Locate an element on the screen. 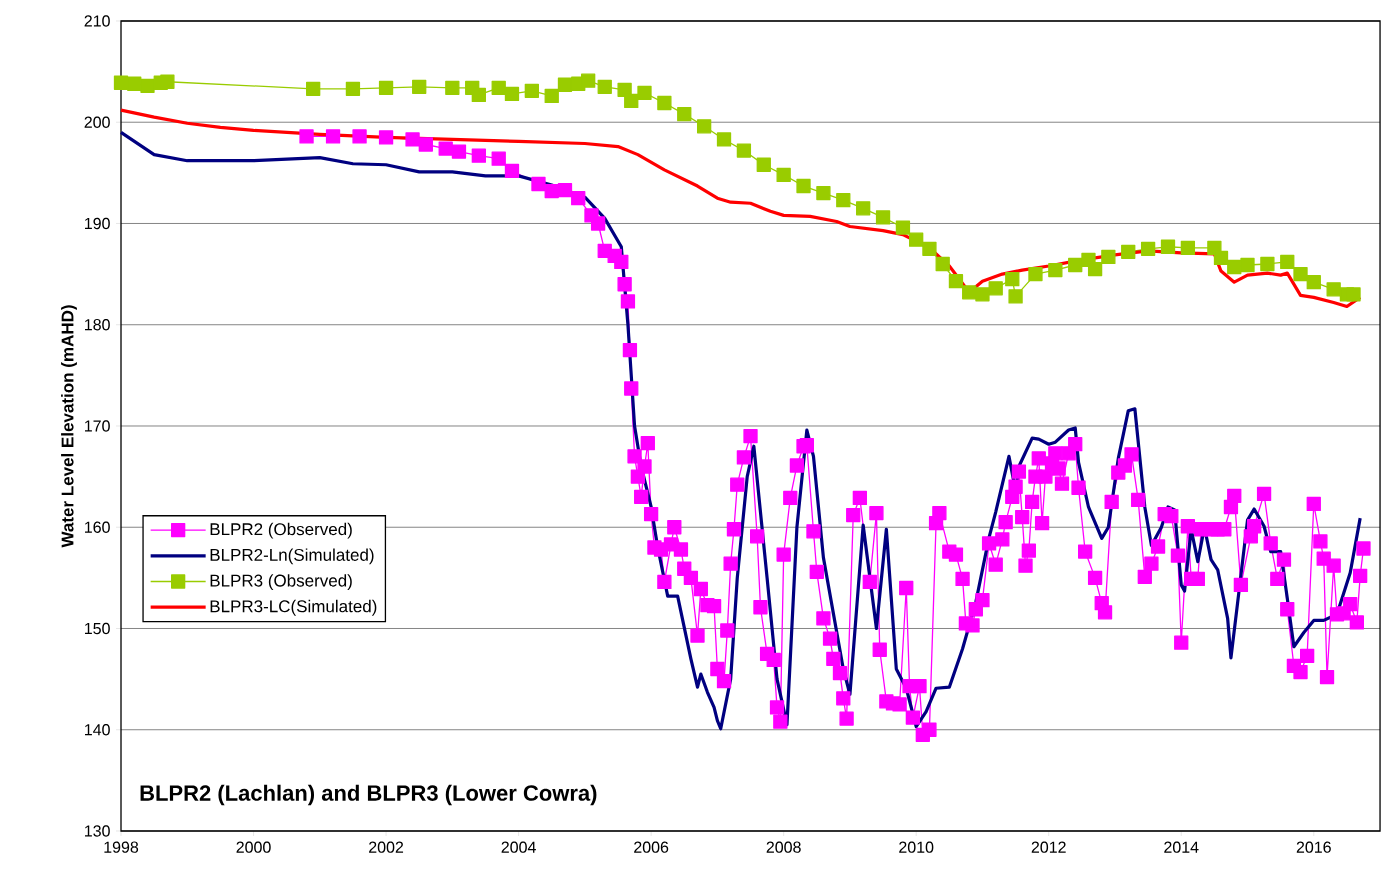 The image size is (1391, 886). legend-label: BLPR3 (Observed) is located at coordinates (281, 582).